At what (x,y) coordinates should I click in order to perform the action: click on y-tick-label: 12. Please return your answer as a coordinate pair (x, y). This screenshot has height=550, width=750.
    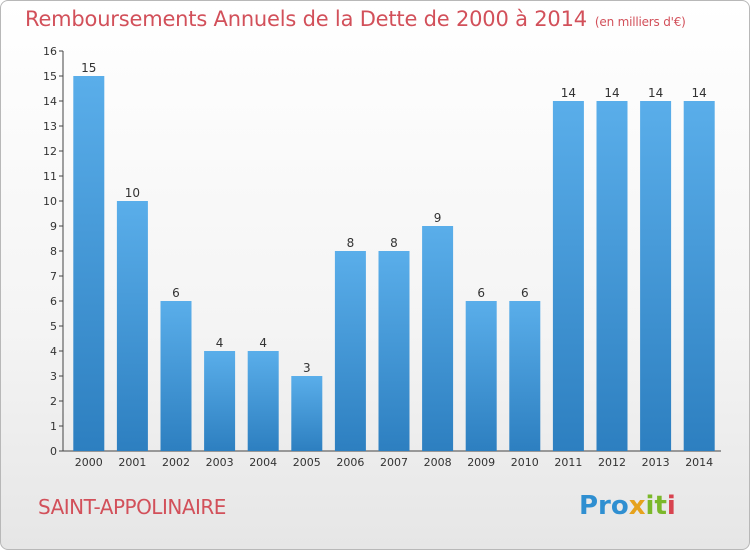
    Looking at the image, I should click on (50, 151).